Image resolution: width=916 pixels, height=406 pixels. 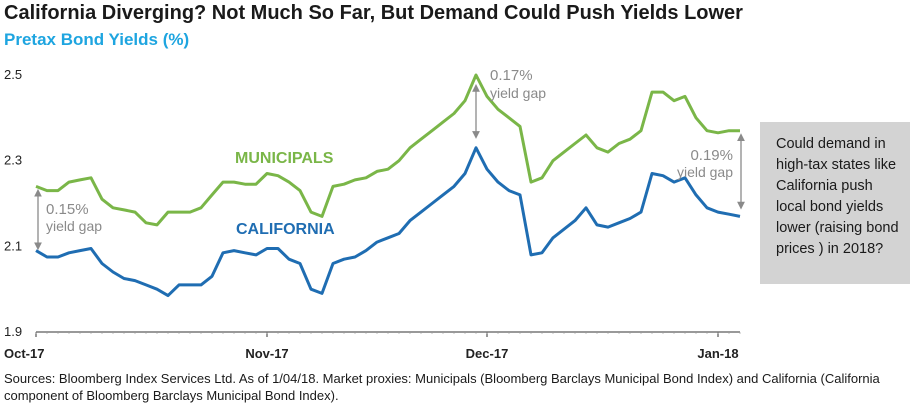 I want to click on x-tick-label: Jan-18, so click(x=717, y=353).